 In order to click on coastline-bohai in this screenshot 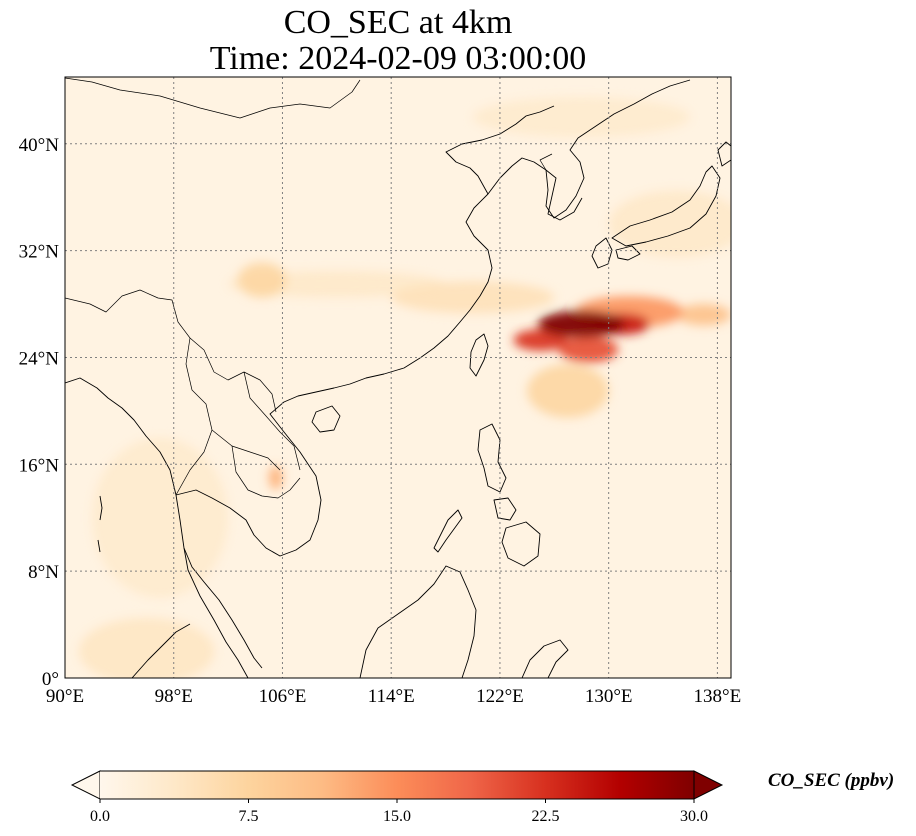, I will do `click(500, 150)`.